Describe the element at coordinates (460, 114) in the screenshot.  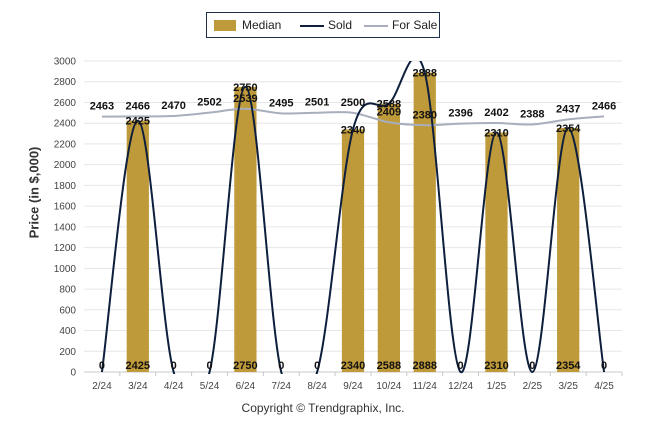
I see `for-sale-data-label: 2396` at that location.